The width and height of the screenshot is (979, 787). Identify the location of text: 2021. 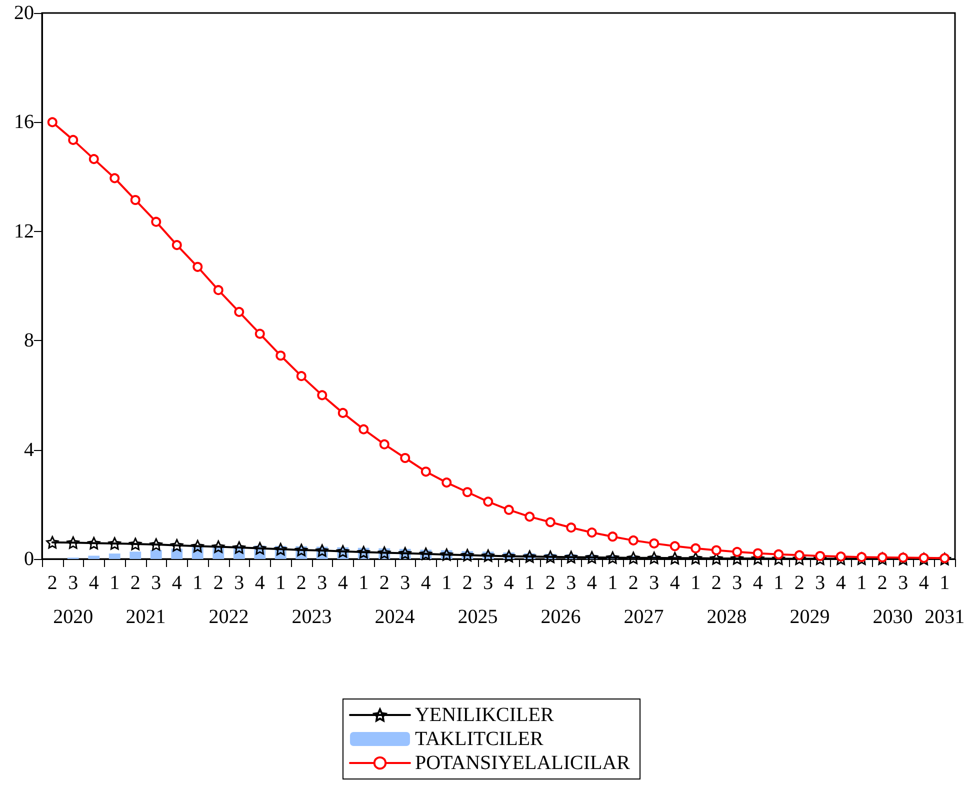
(146, 617).